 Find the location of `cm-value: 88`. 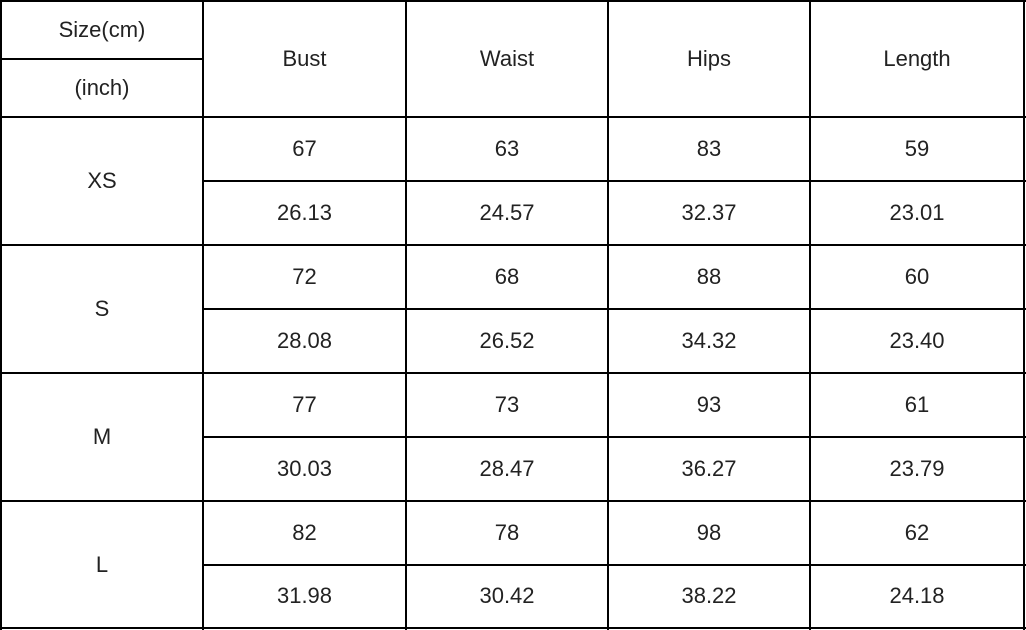

cm-value: 88 is located at coordinates (709, 276).